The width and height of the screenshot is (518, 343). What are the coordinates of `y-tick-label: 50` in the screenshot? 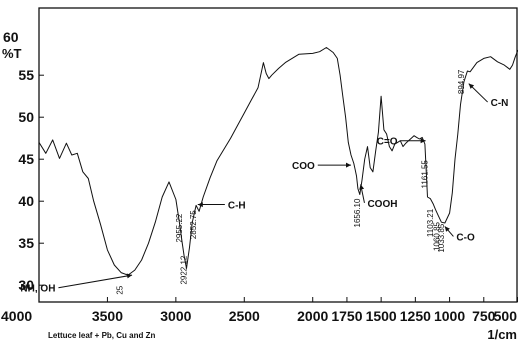 It's located at (26, 117).